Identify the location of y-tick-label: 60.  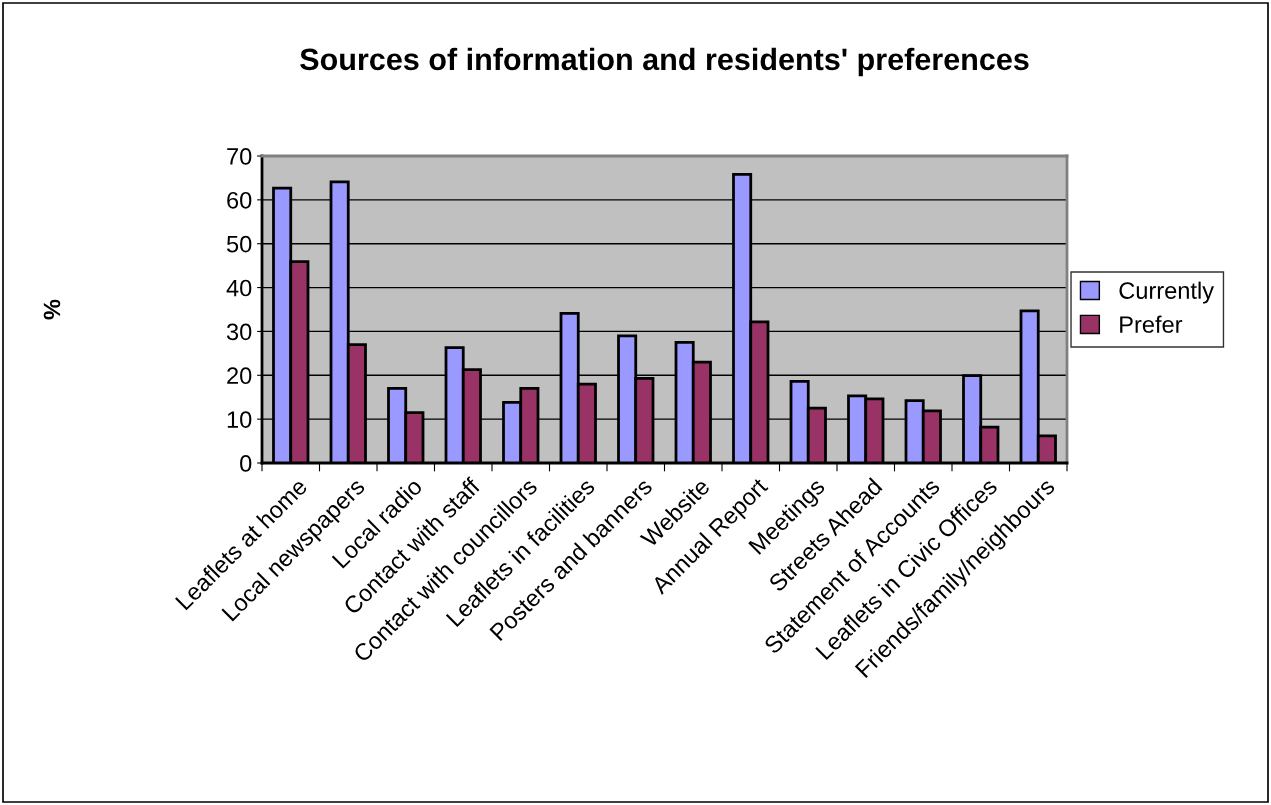
(239, 200).